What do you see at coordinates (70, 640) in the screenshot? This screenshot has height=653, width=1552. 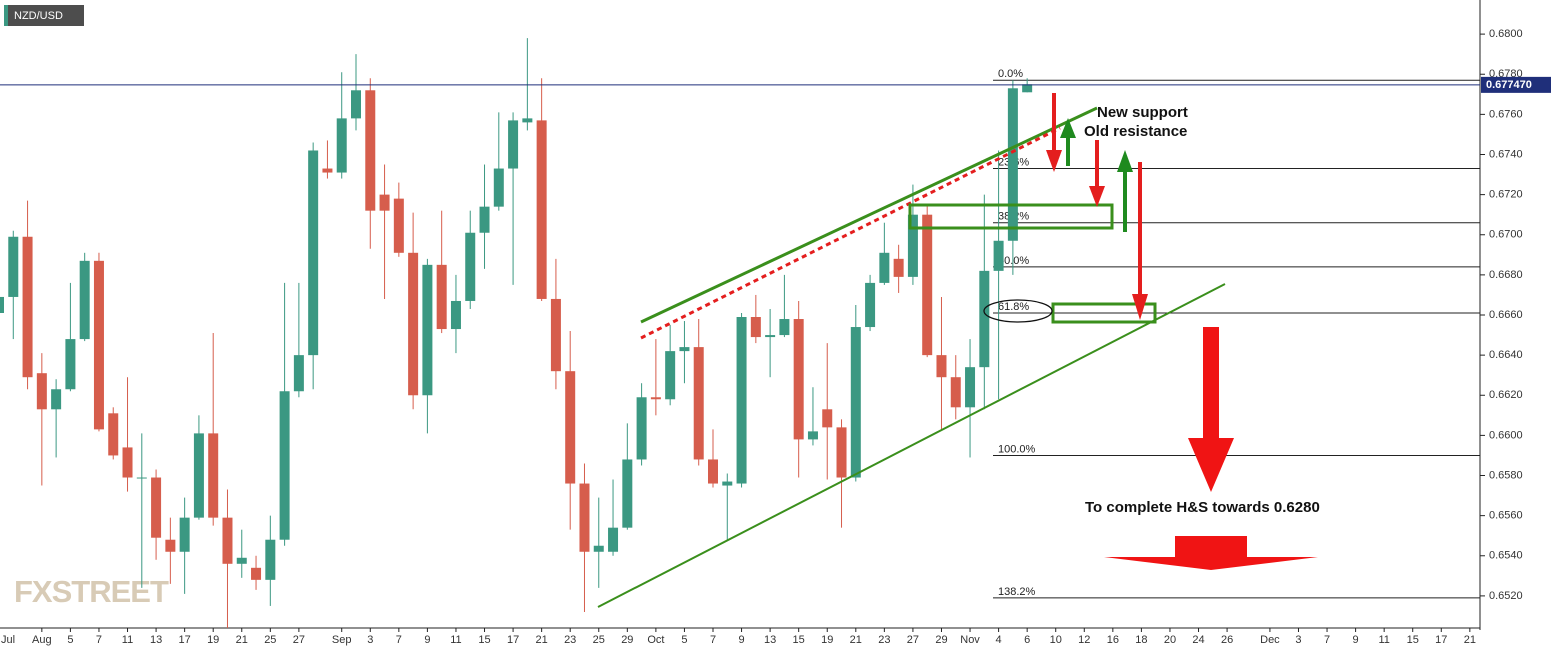 I see `x-tick-label: 5` at bounding box center [70, 640].